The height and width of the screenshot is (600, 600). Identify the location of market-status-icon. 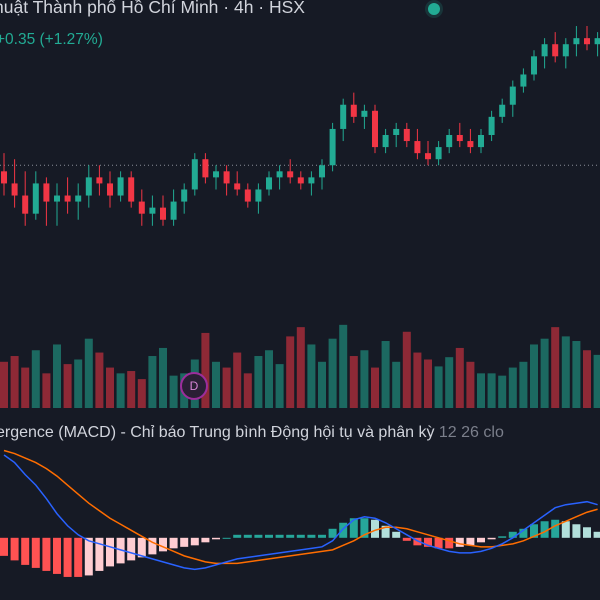
(434, 9).